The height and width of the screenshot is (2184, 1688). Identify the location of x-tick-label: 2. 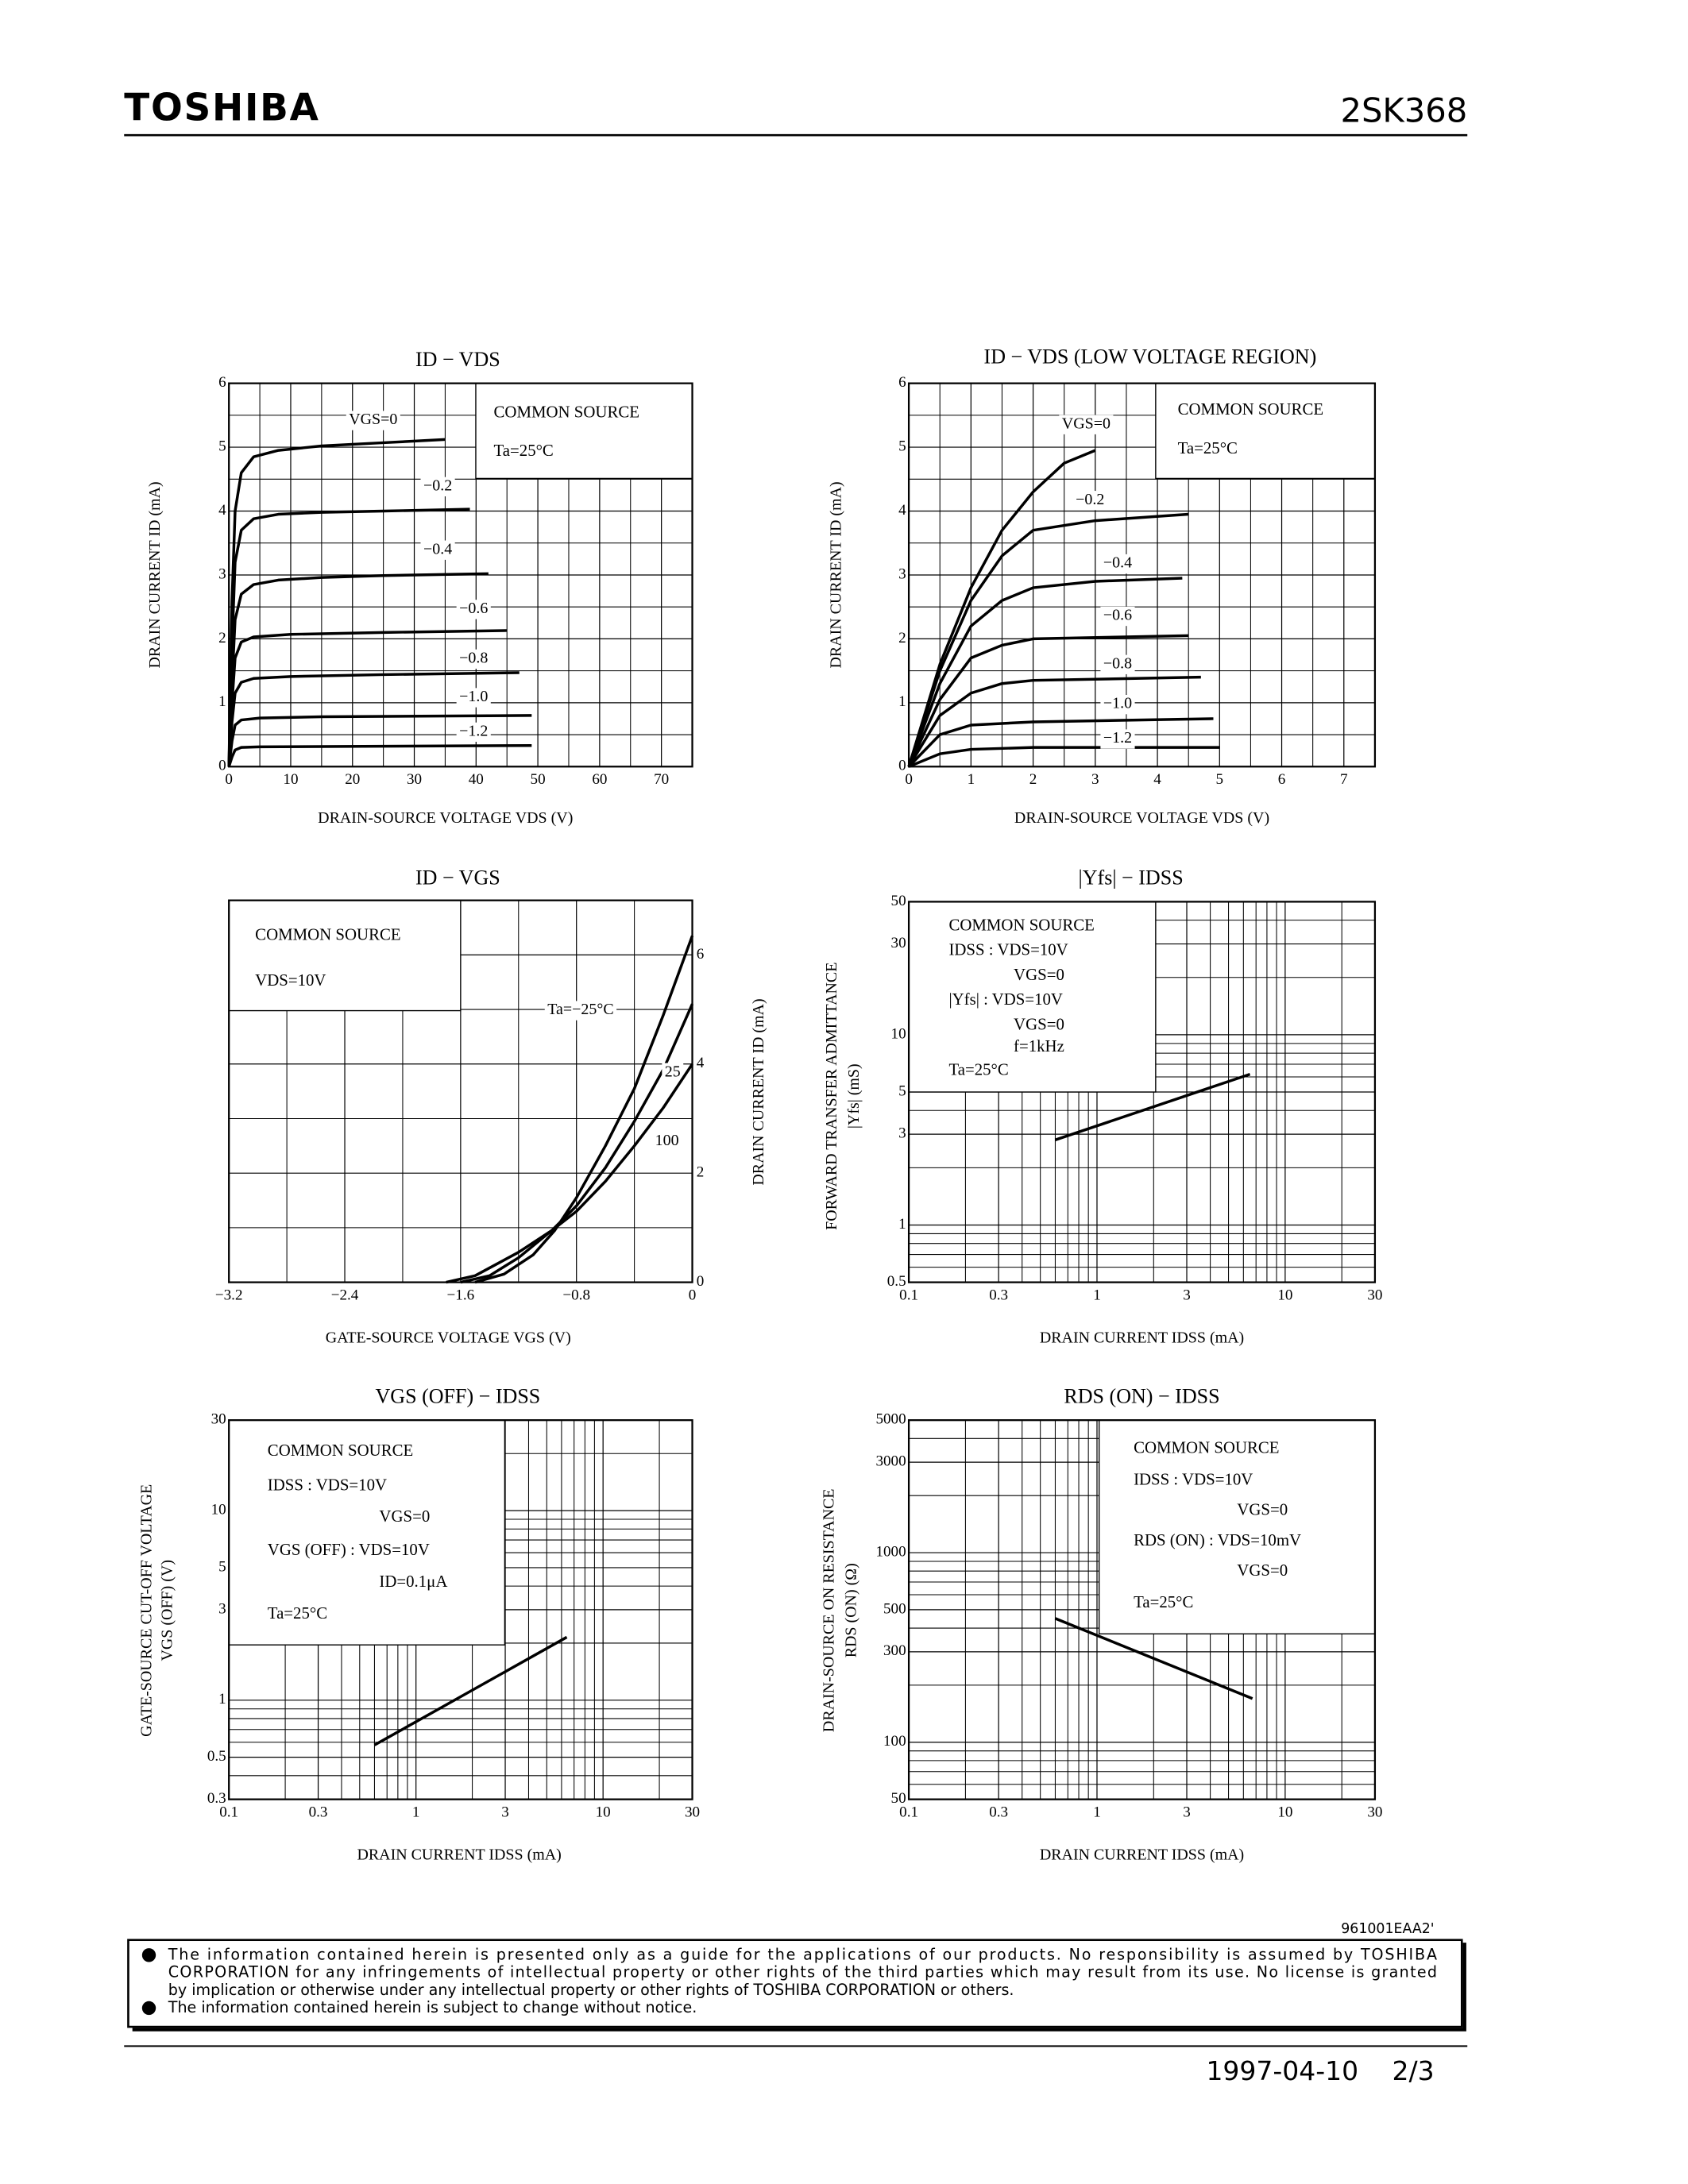
(1033, 779).